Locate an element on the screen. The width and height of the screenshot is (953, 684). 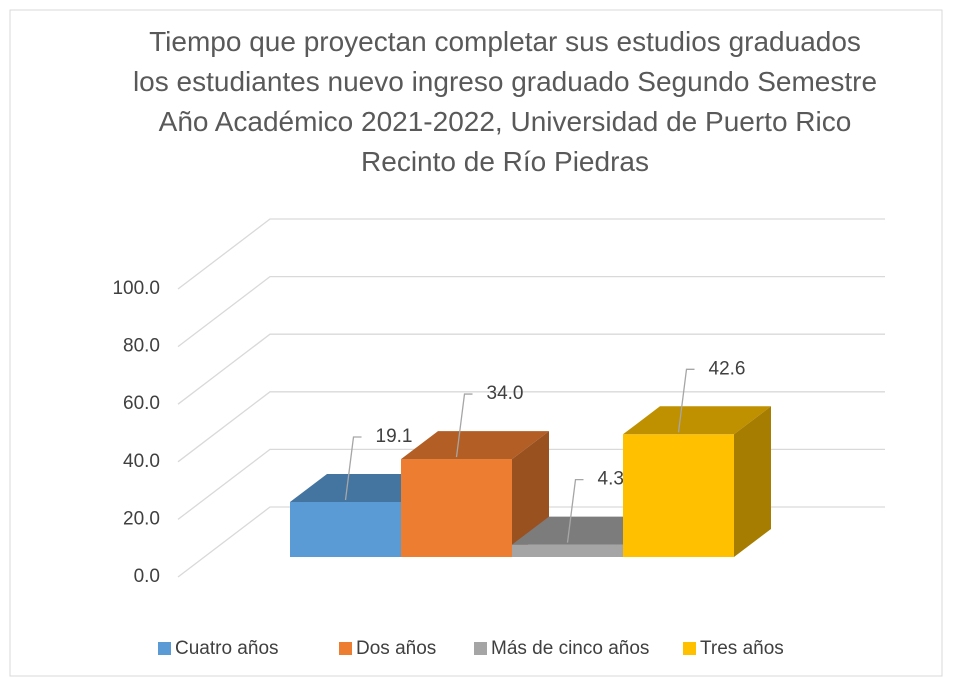
bar-side is located at coordinates (752, 481).